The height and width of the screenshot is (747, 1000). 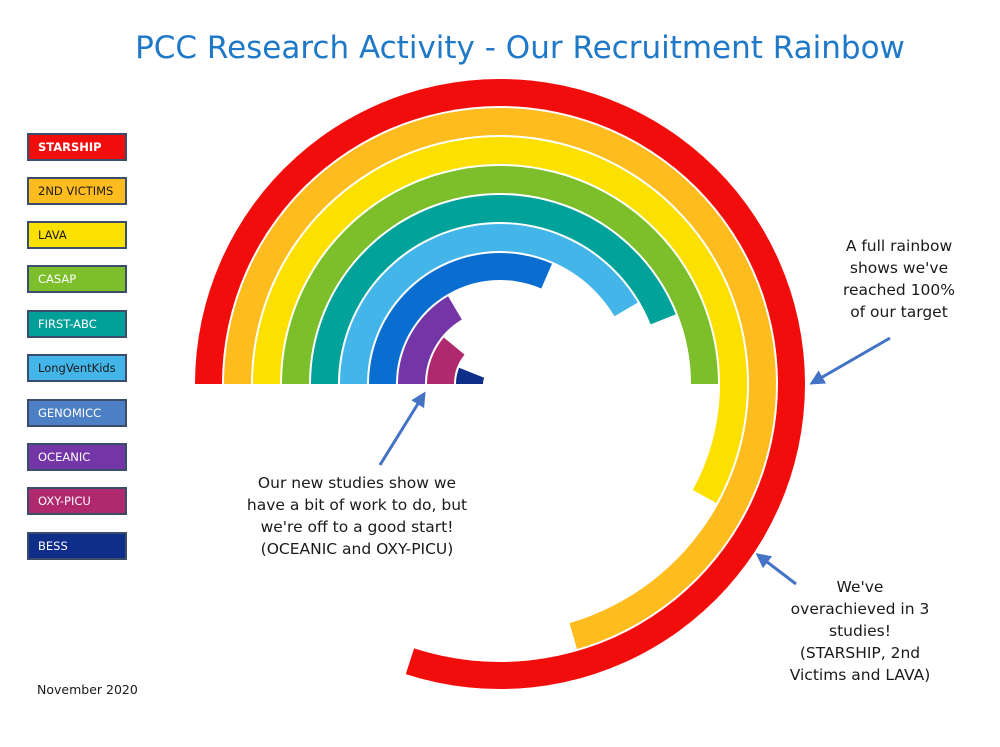 I want to click on arc-genomicc, so click(x=461, y=318).